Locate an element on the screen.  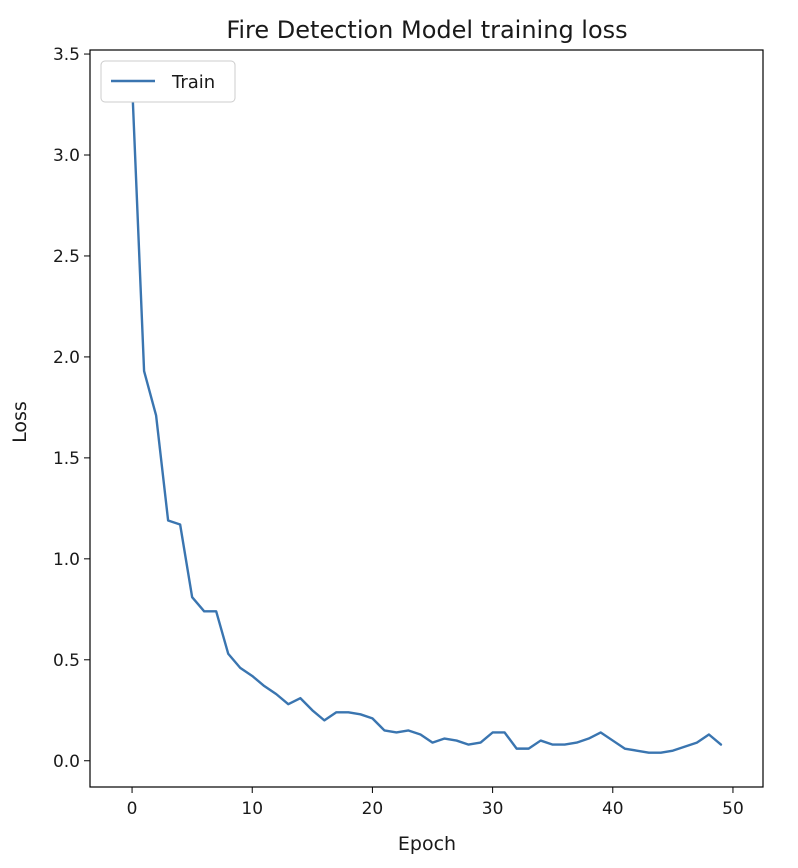
x-tick-label: 50 is located at coordinates (733, 809).